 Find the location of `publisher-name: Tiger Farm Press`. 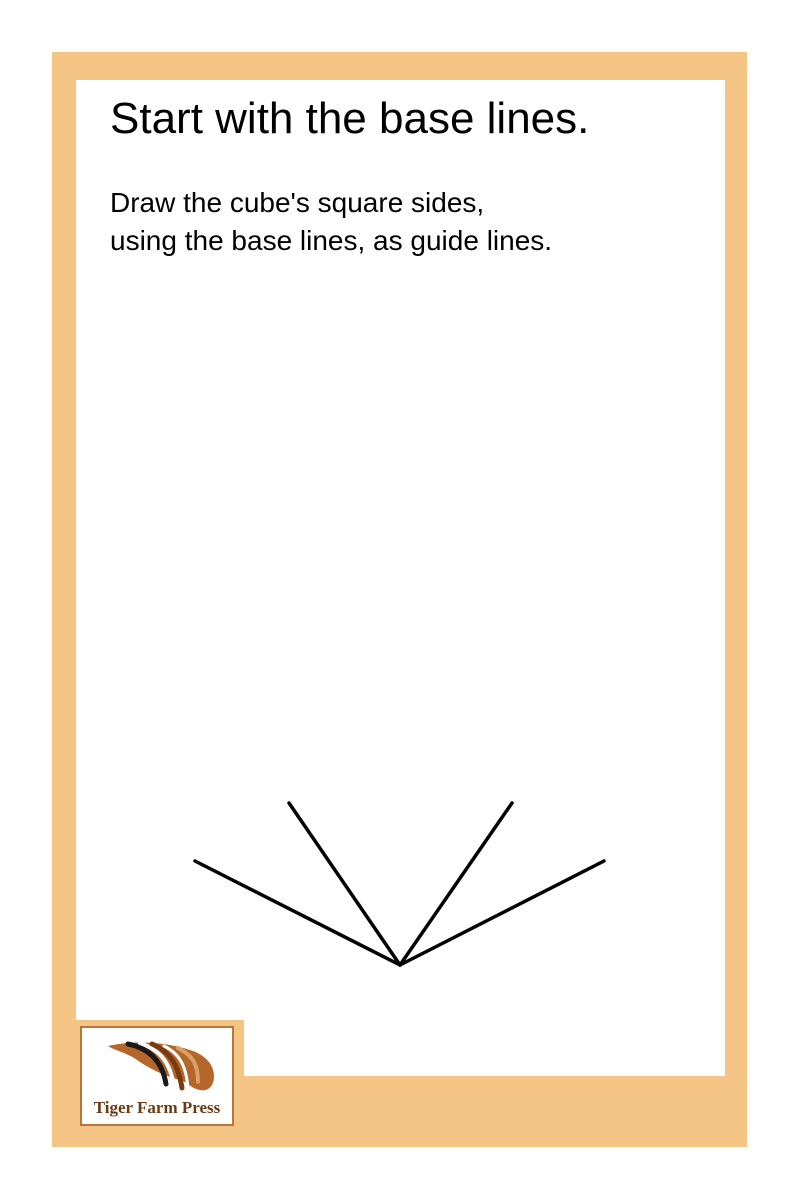

publisher-name: Tiger Farm Press is located at coordinates (157, 1107).